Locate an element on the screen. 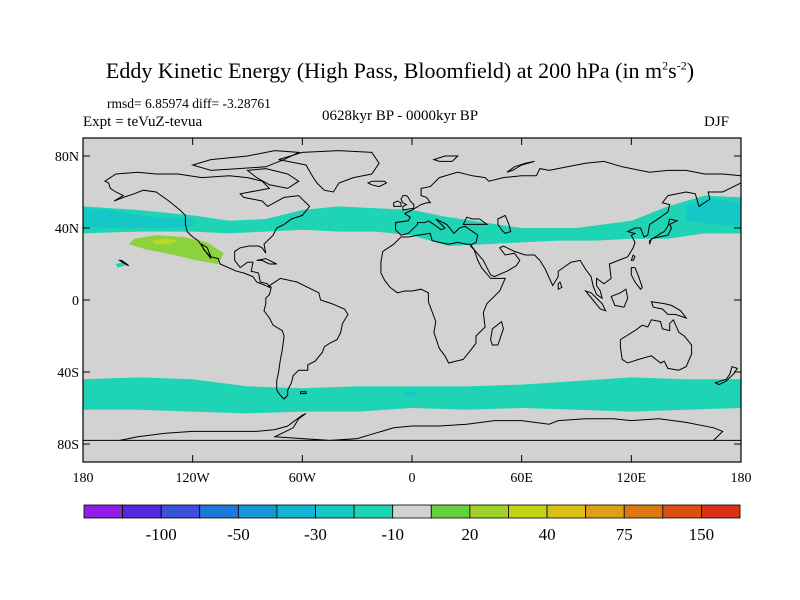 The height and width of the screenshot is (600, 800). svalbard-coast is located at coordinates (445, 158).